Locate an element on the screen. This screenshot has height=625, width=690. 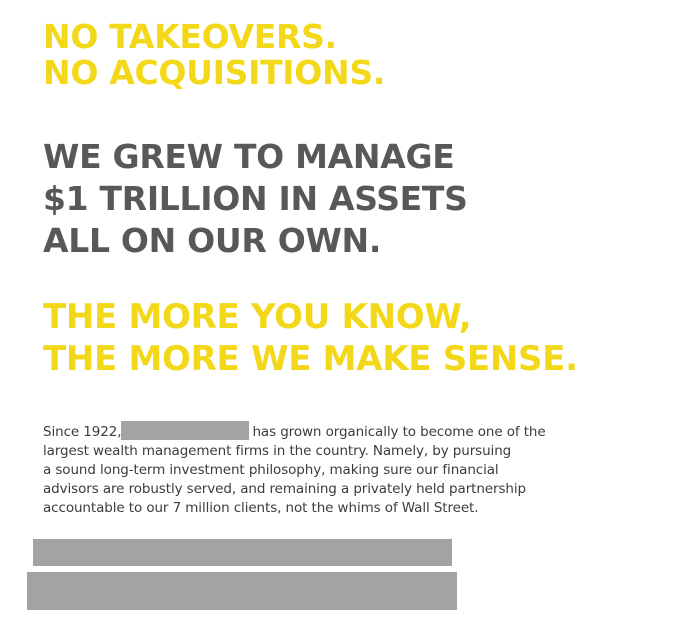
headline-line: ALL ON OUR OWN. is located at coordinates (212, 240).